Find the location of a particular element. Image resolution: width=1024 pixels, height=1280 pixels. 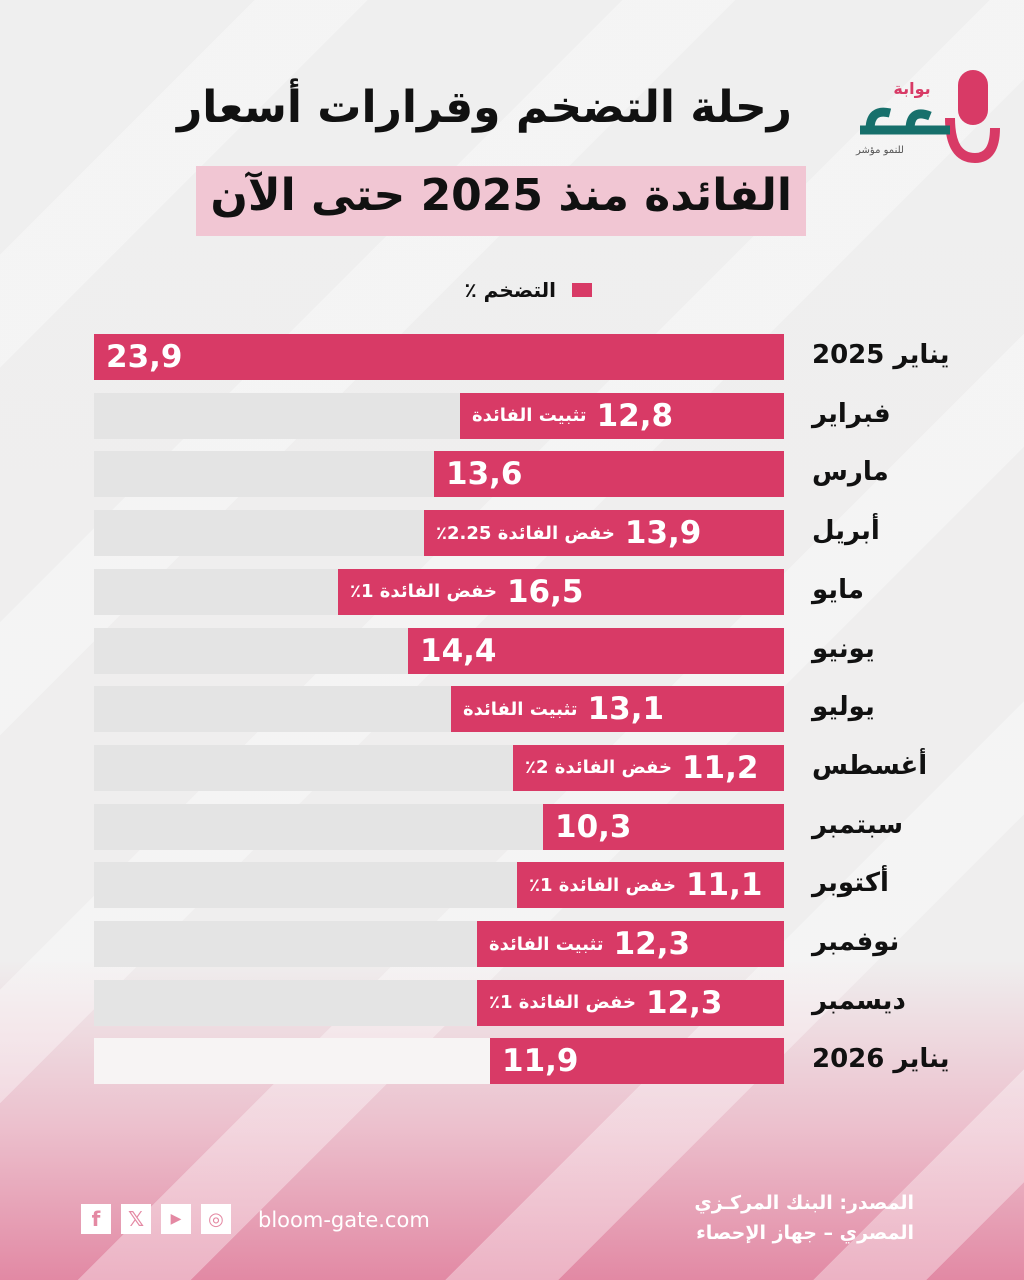

bar: 12,8 تثبيت الفائدة is located at coordinates (622, 415).